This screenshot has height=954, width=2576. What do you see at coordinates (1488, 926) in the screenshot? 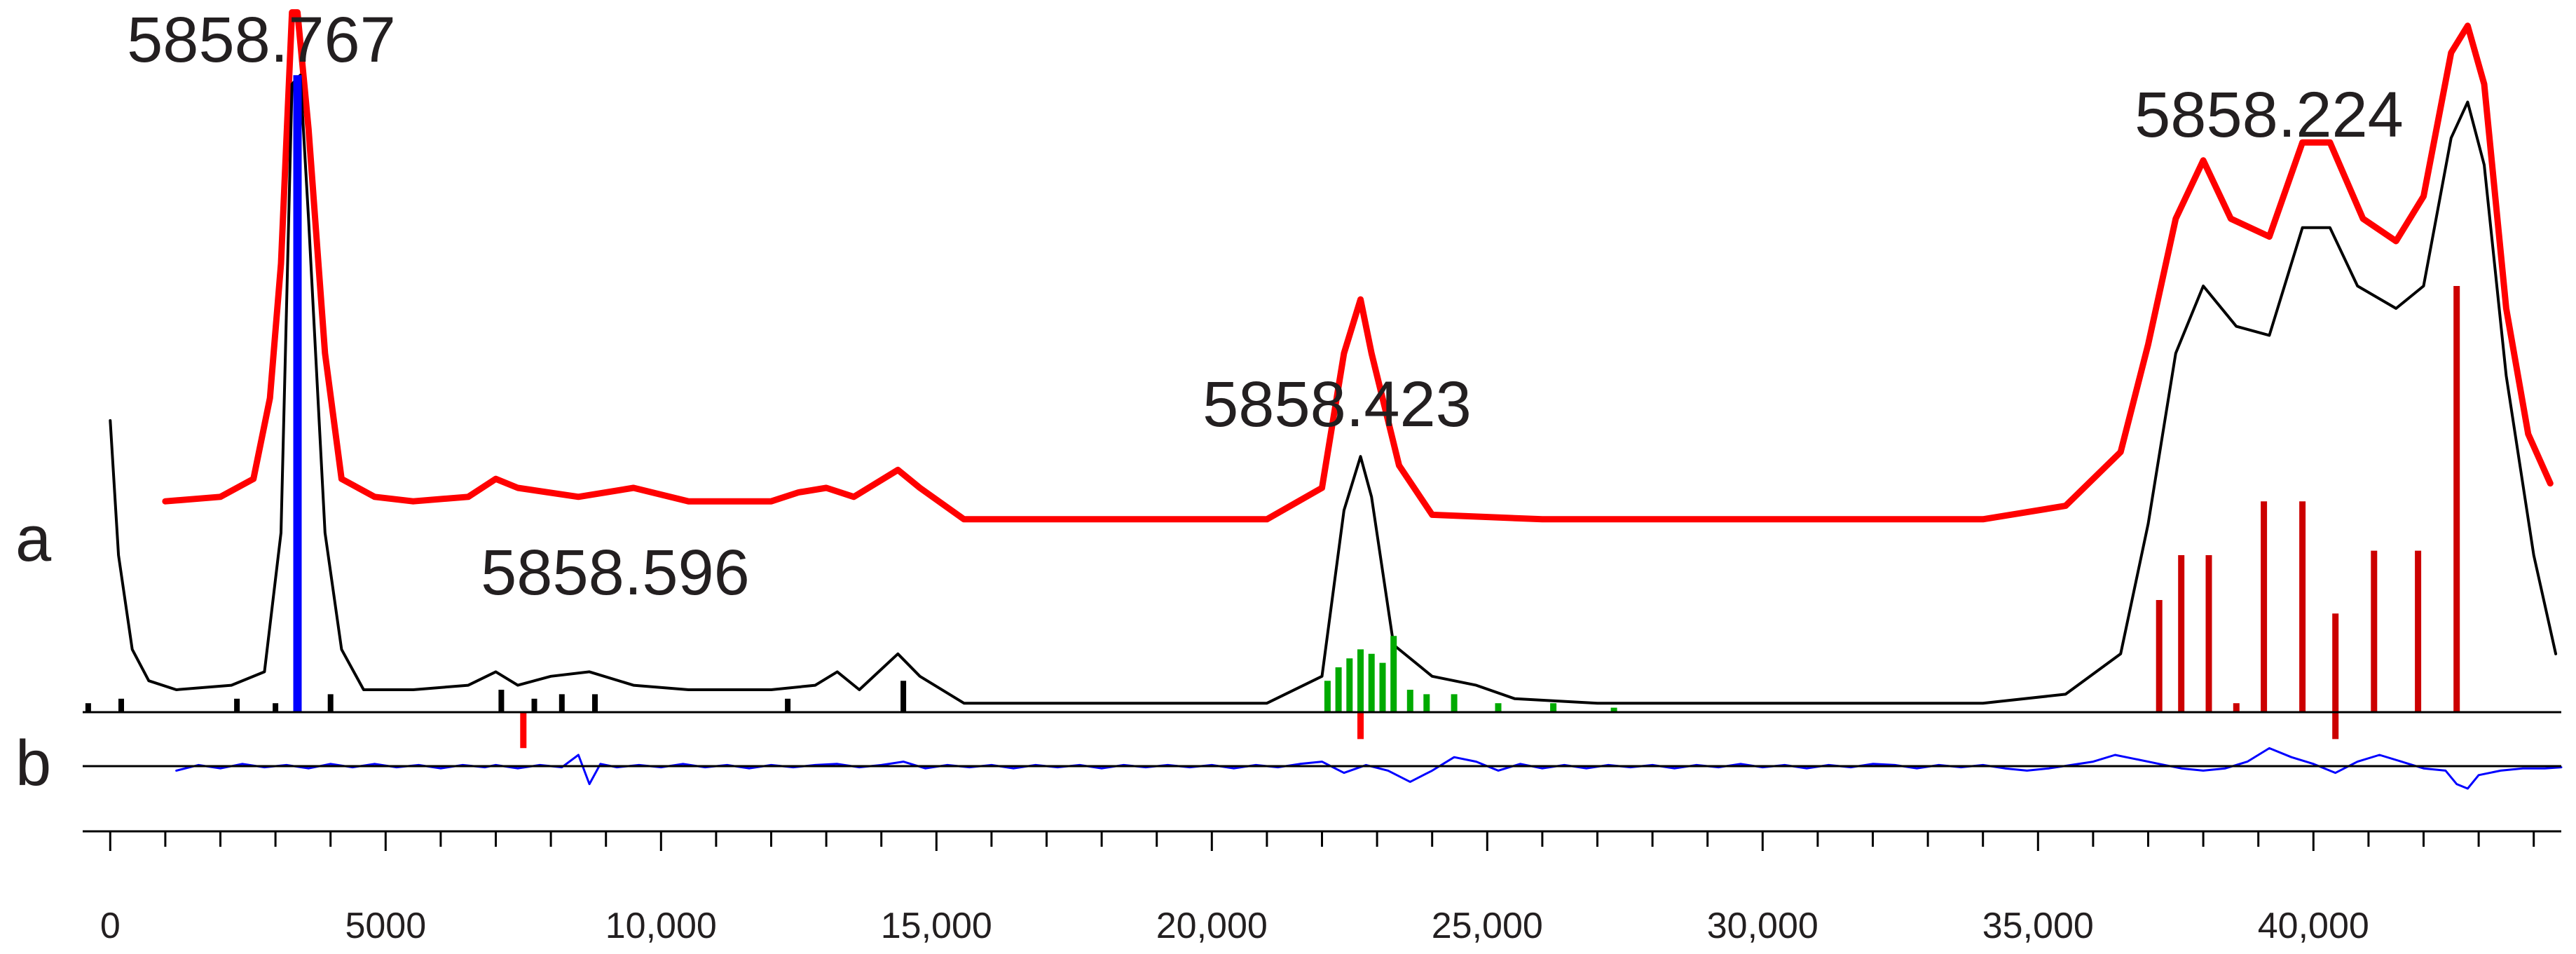
I see `x-tick-label: 25,000` at bounding box center [1488, 926].